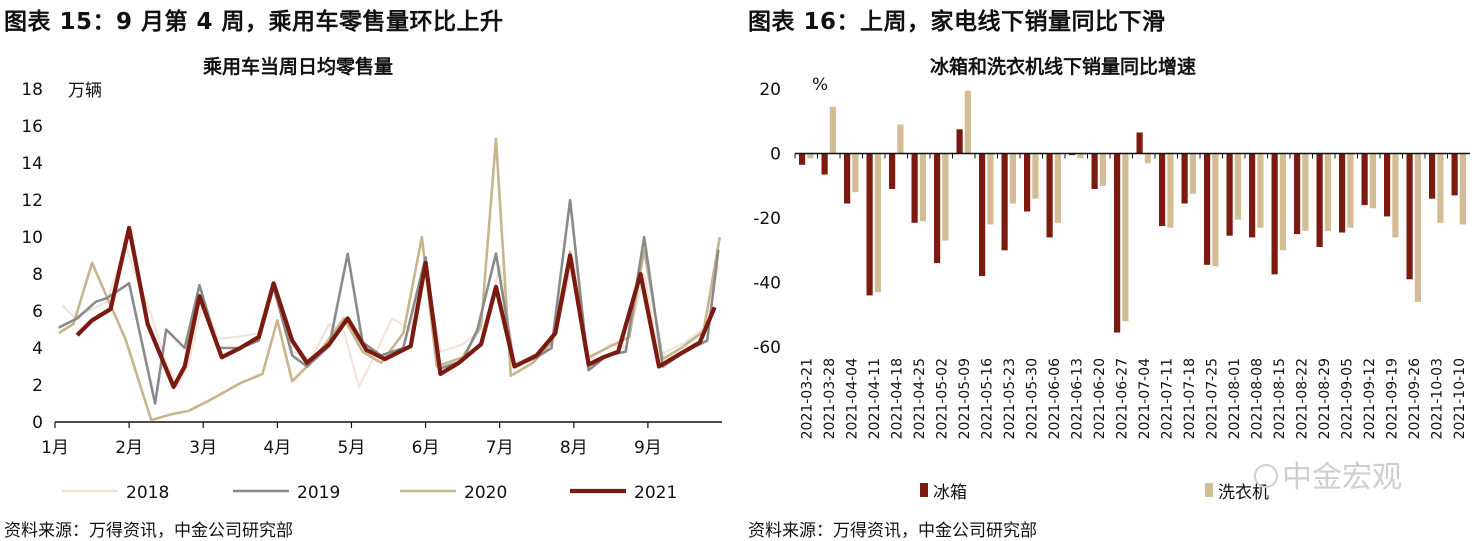 The image size is (1476, 541). Describe the element at coordinates (37, 312) in the screenshot. I see `y-tick-label: 6` at that location.